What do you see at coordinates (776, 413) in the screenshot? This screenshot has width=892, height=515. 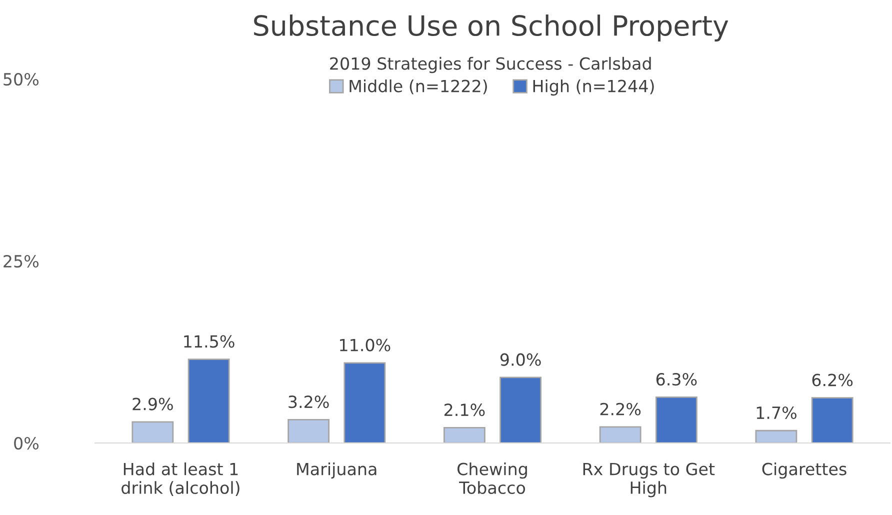 I see `data-label: 1.7%` at bounding box center [776, 413].